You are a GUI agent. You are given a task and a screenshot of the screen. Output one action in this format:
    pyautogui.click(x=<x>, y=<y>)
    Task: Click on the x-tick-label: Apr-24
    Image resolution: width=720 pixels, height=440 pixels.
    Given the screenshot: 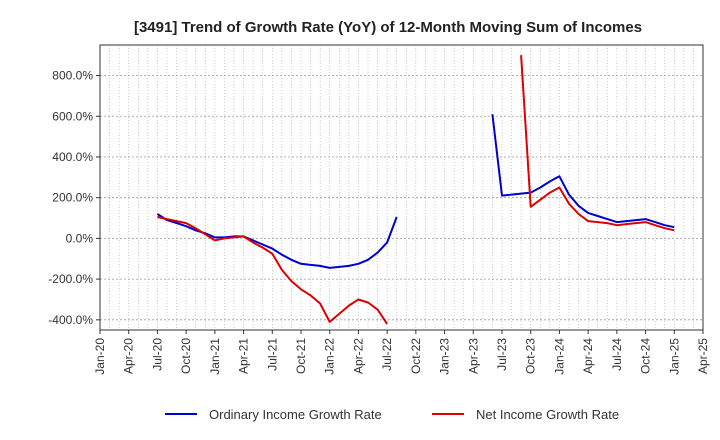 What is the action you would take?
    pyautogui.click(x=588, y=356)
    